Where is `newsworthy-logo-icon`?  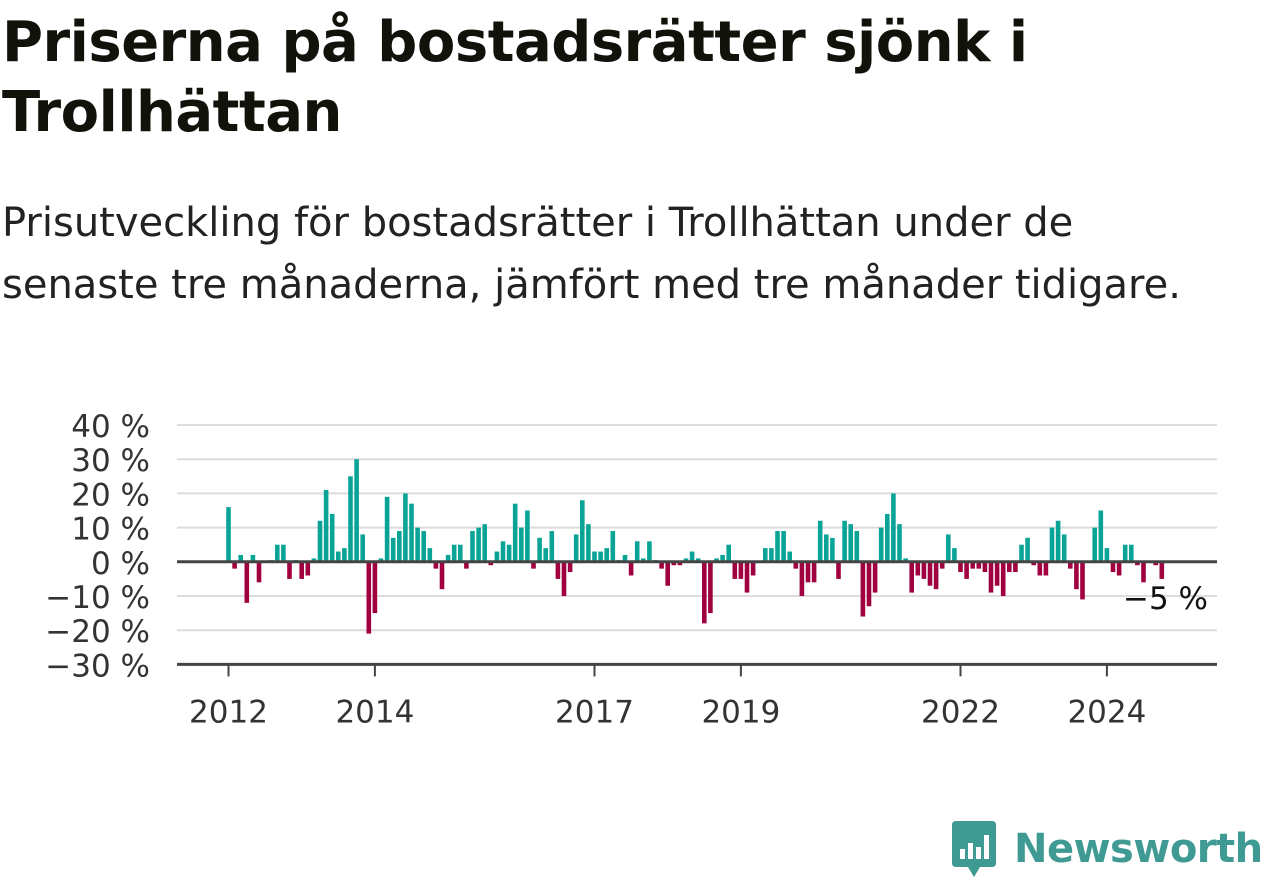
newsworthy-logo-icon is located at coordinates (974, 849).